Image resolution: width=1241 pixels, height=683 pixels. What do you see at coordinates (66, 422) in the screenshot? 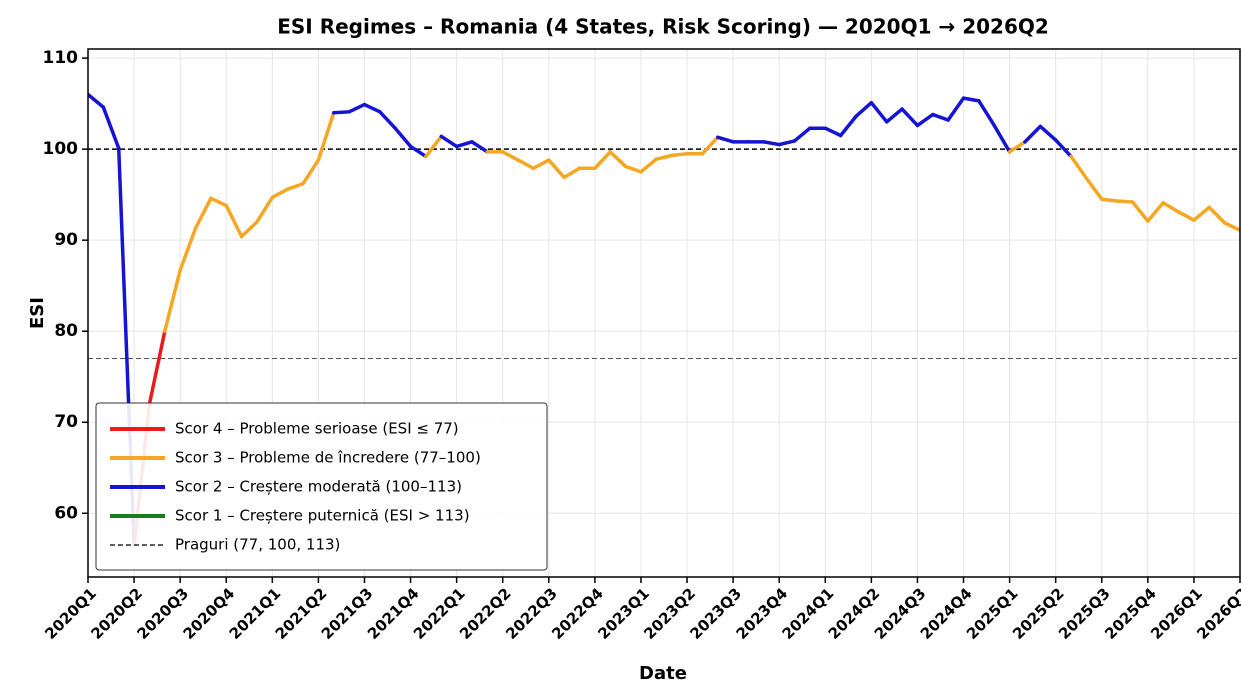
I see `y-tick-label: 70` at bounding box center [66, 422].